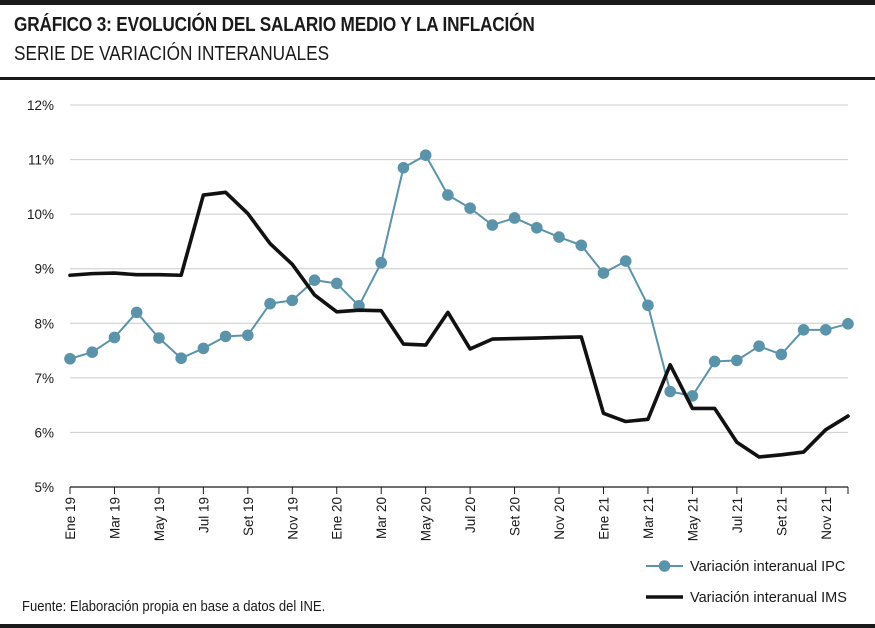 The width and height of the screenshot is (875, 628). Describe the element at coordinates (44, 269) in the screenshot. I see `y-tick-label: 9%` at that location.